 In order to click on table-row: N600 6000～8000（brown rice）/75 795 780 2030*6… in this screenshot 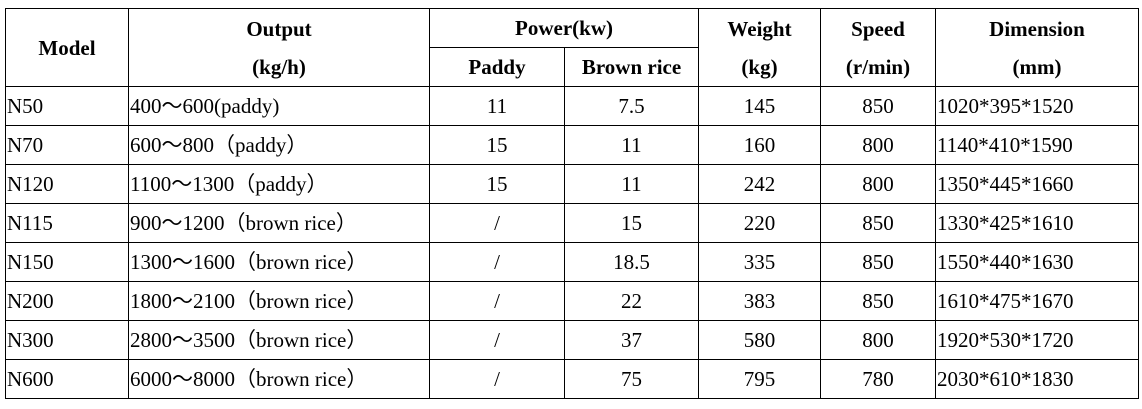, I will do `click(572, 379)`.